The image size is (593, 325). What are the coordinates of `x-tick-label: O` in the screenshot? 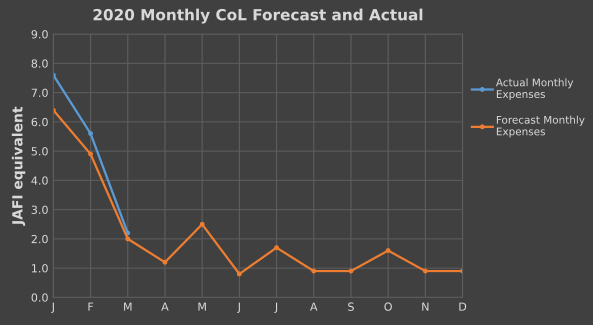 It's located at (388, 306).